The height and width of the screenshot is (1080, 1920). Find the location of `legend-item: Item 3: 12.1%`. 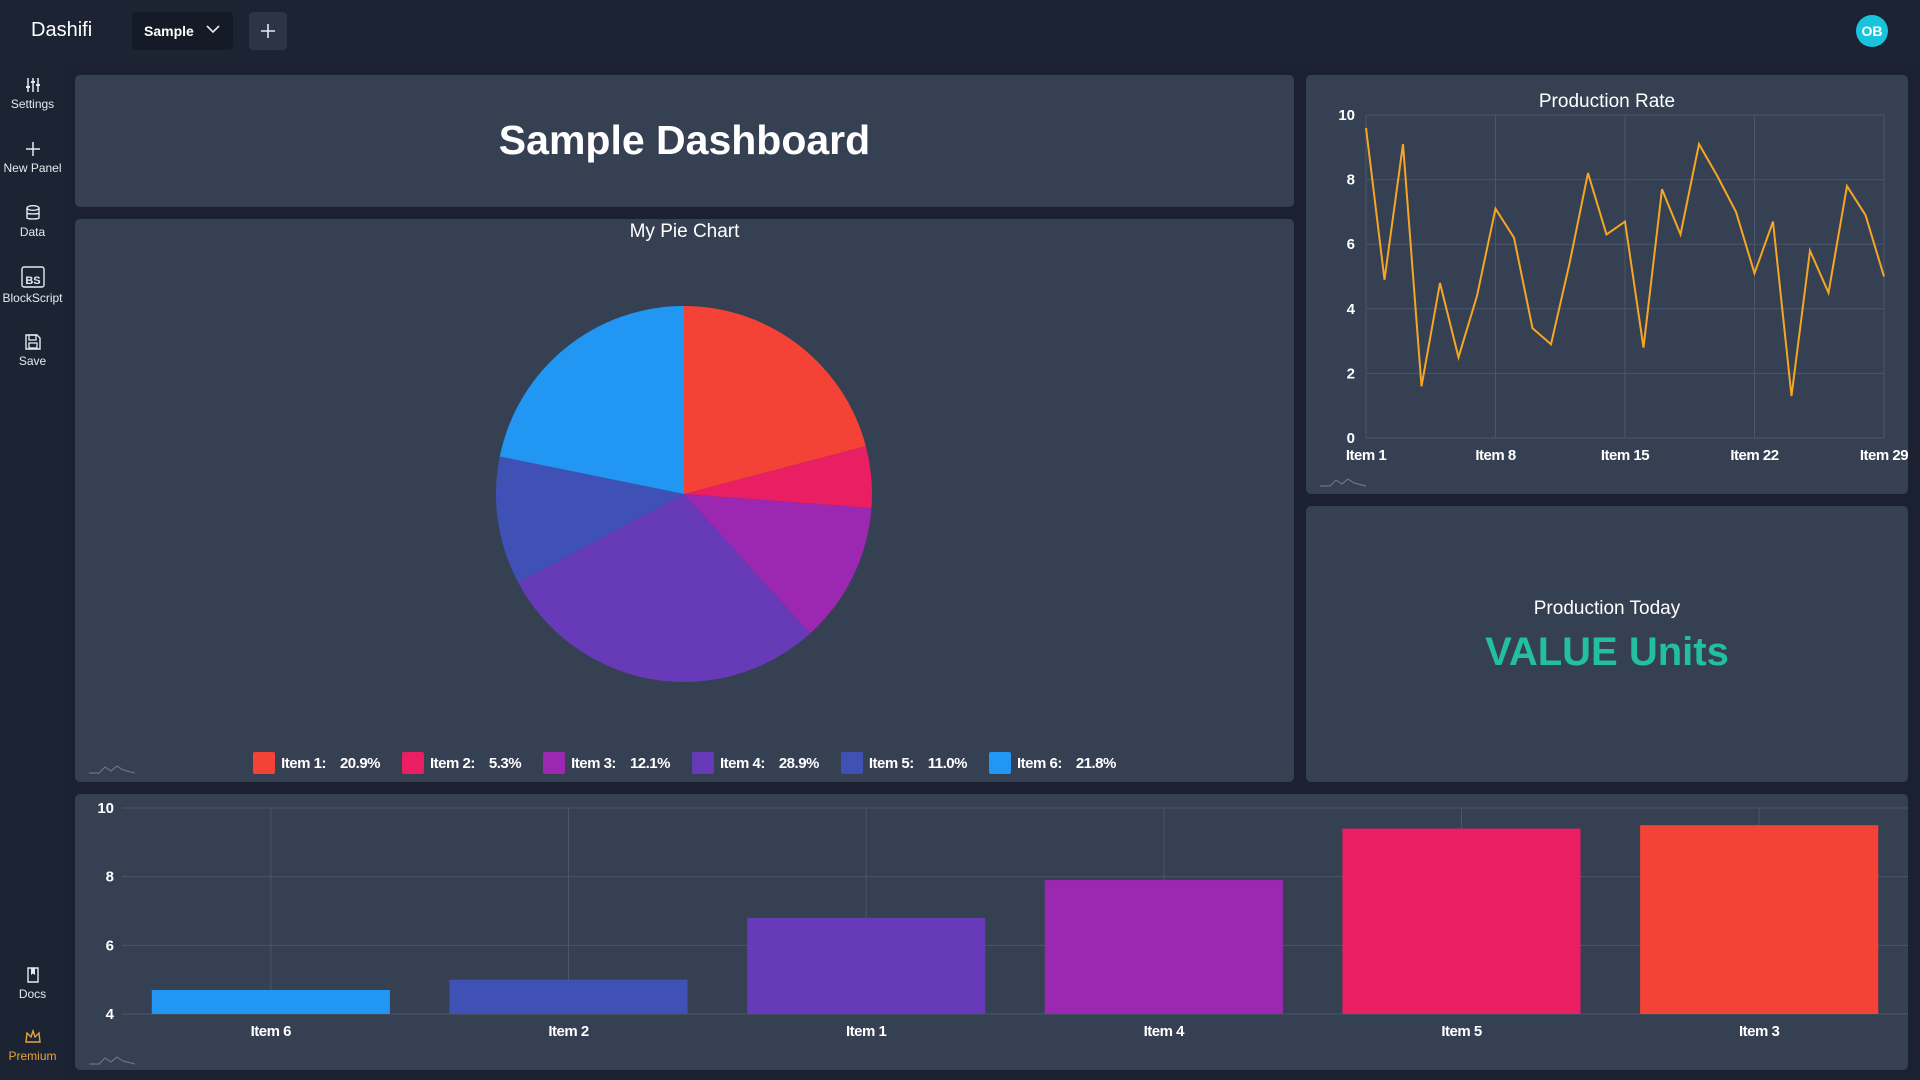

legend-item: Item 3: 12.1% is located at coordinates (606, 763).